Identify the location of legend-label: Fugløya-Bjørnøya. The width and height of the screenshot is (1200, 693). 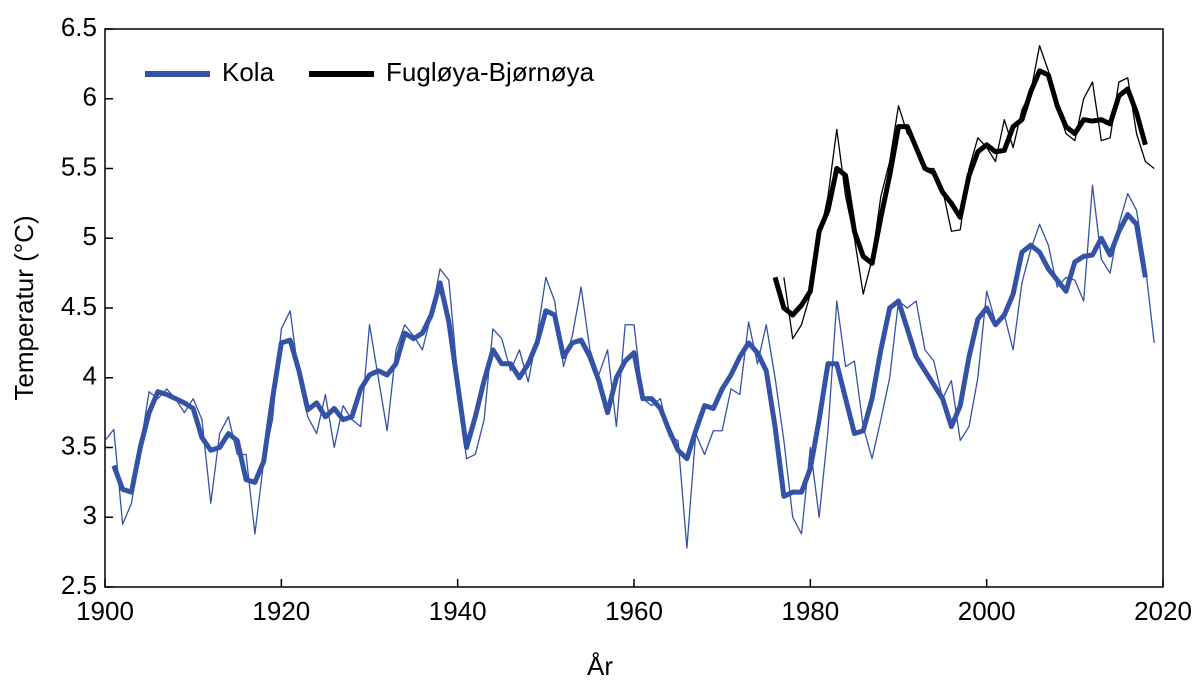
(490, 72).